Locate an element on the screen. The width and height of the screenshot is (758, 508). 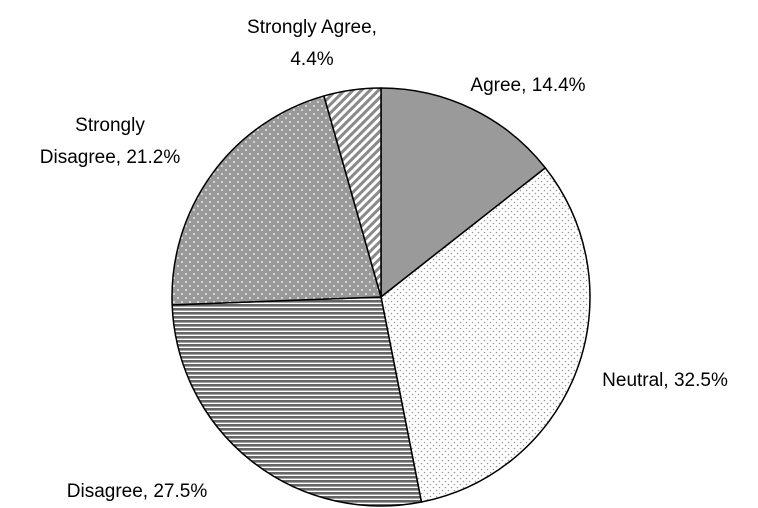
slice-category: Disagree is located at coordinates (104, 491).